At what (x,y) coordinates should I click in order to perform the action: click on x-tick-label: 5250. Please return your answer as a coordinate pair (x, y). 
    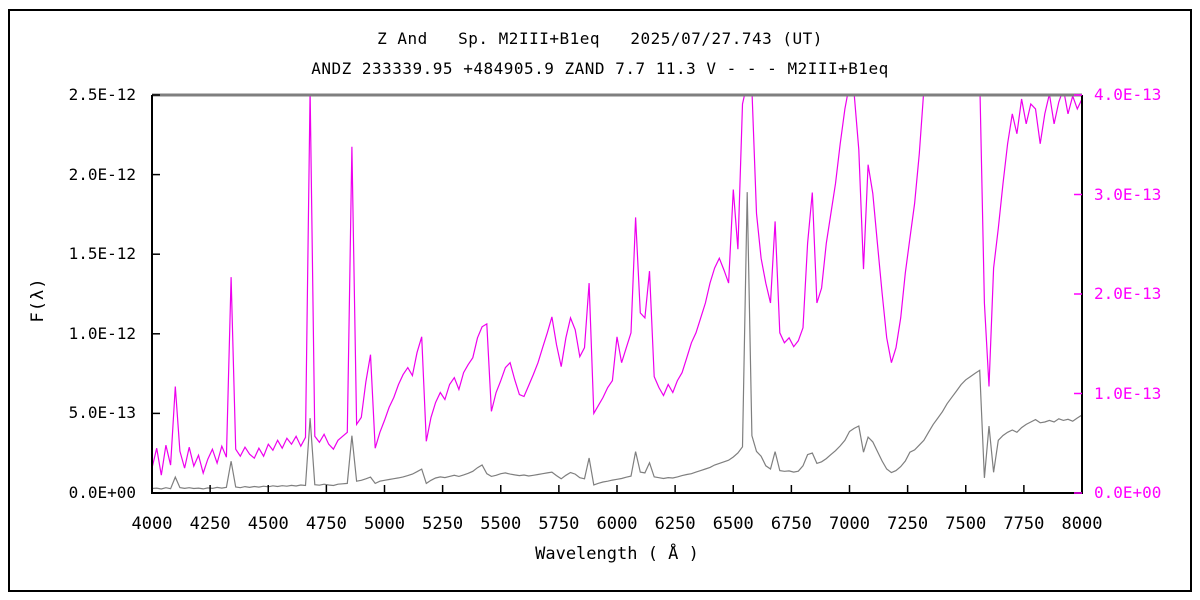
    Looking at the image, I should click on (443, 524).